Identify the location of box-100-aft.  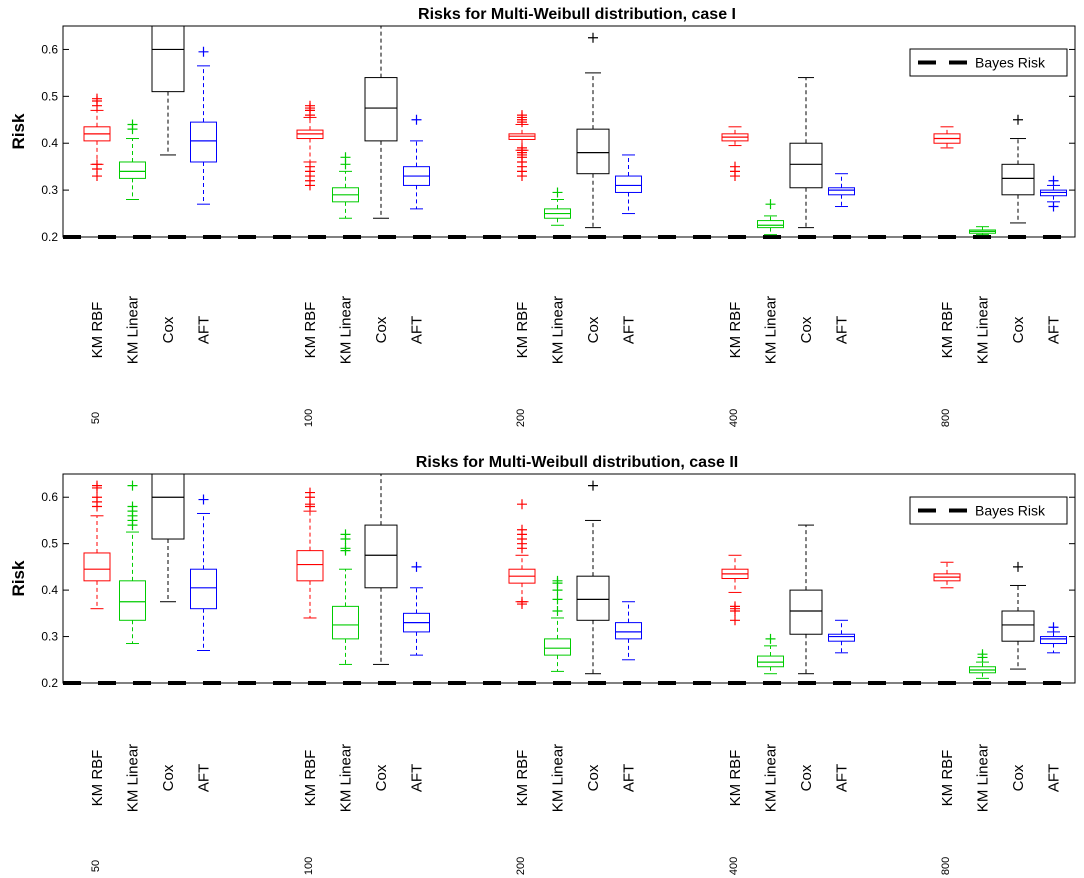
(416, 608).